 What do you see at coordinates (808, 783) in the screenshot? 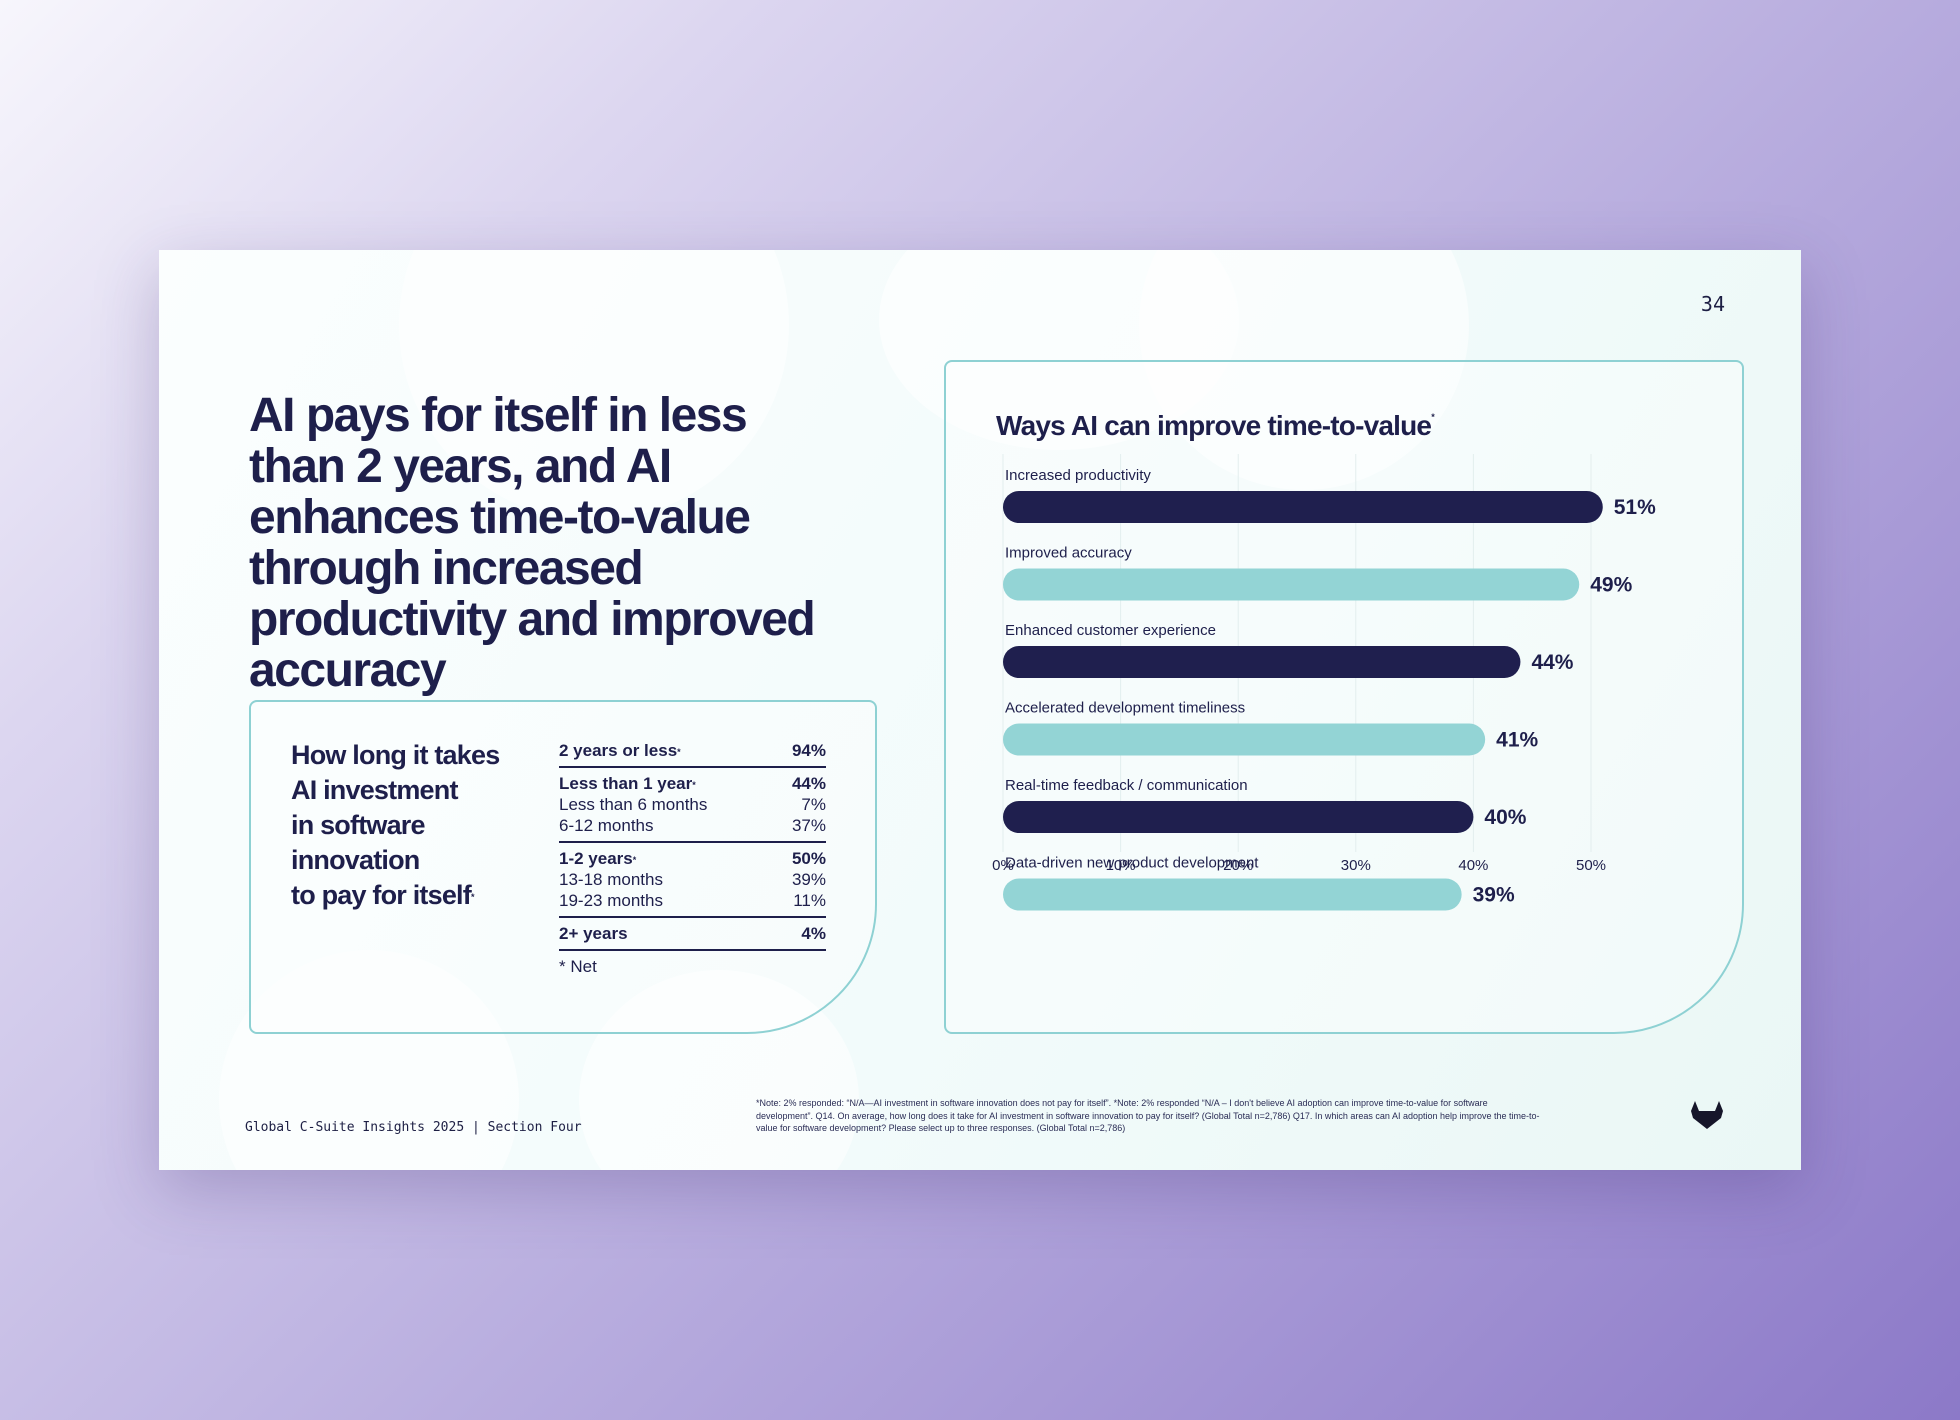
I see `payback-row-value: 44%` at bounding box center [808, 783].